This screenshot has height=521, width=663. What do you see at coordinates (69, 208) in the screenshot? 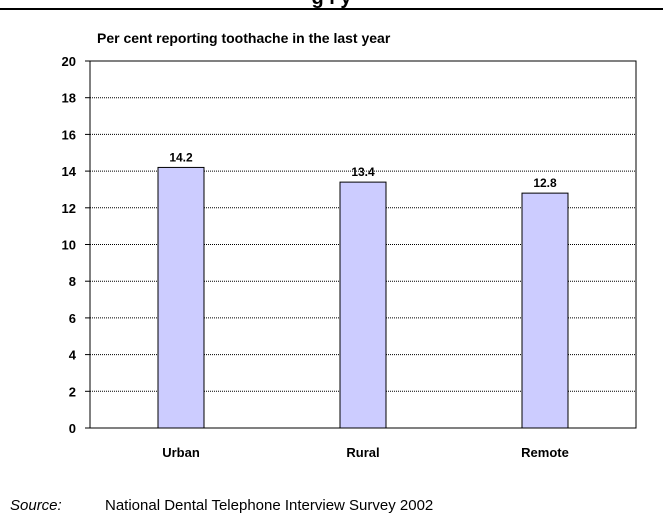
I see `y-tick-label: 12` at bounding box center [69, 208].